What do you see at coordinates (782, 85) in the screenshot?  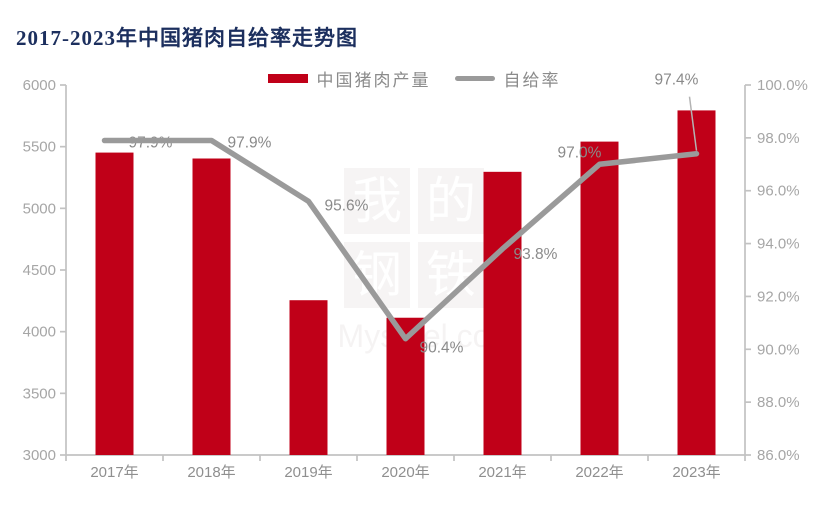 I see `right-axis-tick-label: 100.0%` at bounding box center [782, 85].